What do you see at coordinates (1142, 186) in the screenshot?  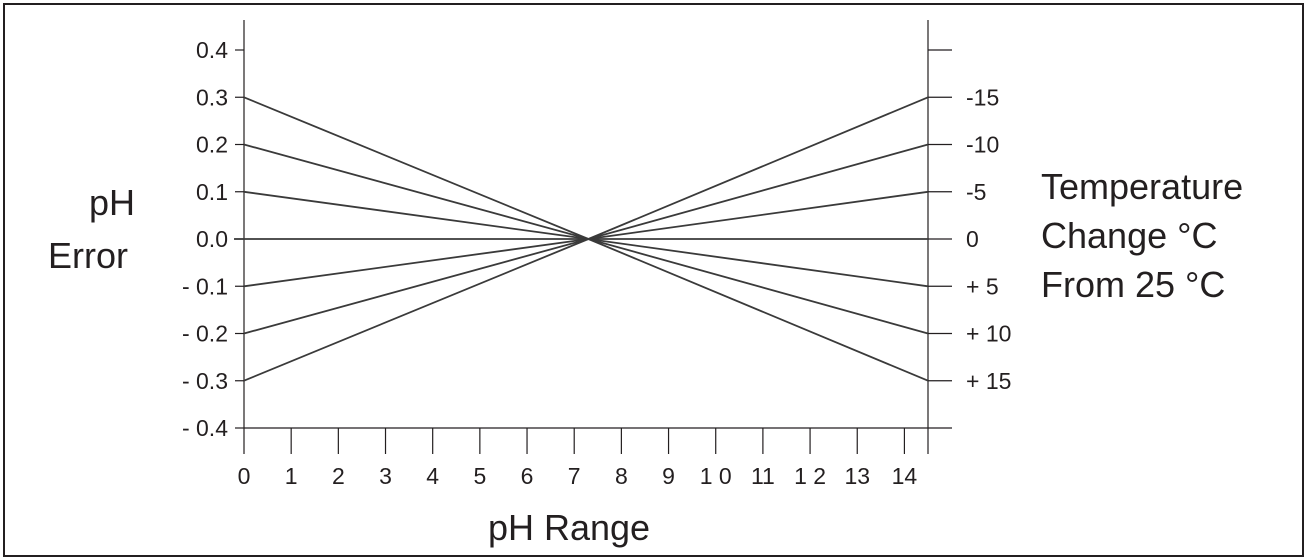 I see `y2-axis-title-line-1: Temperature` at bounding box center [1142, 186].